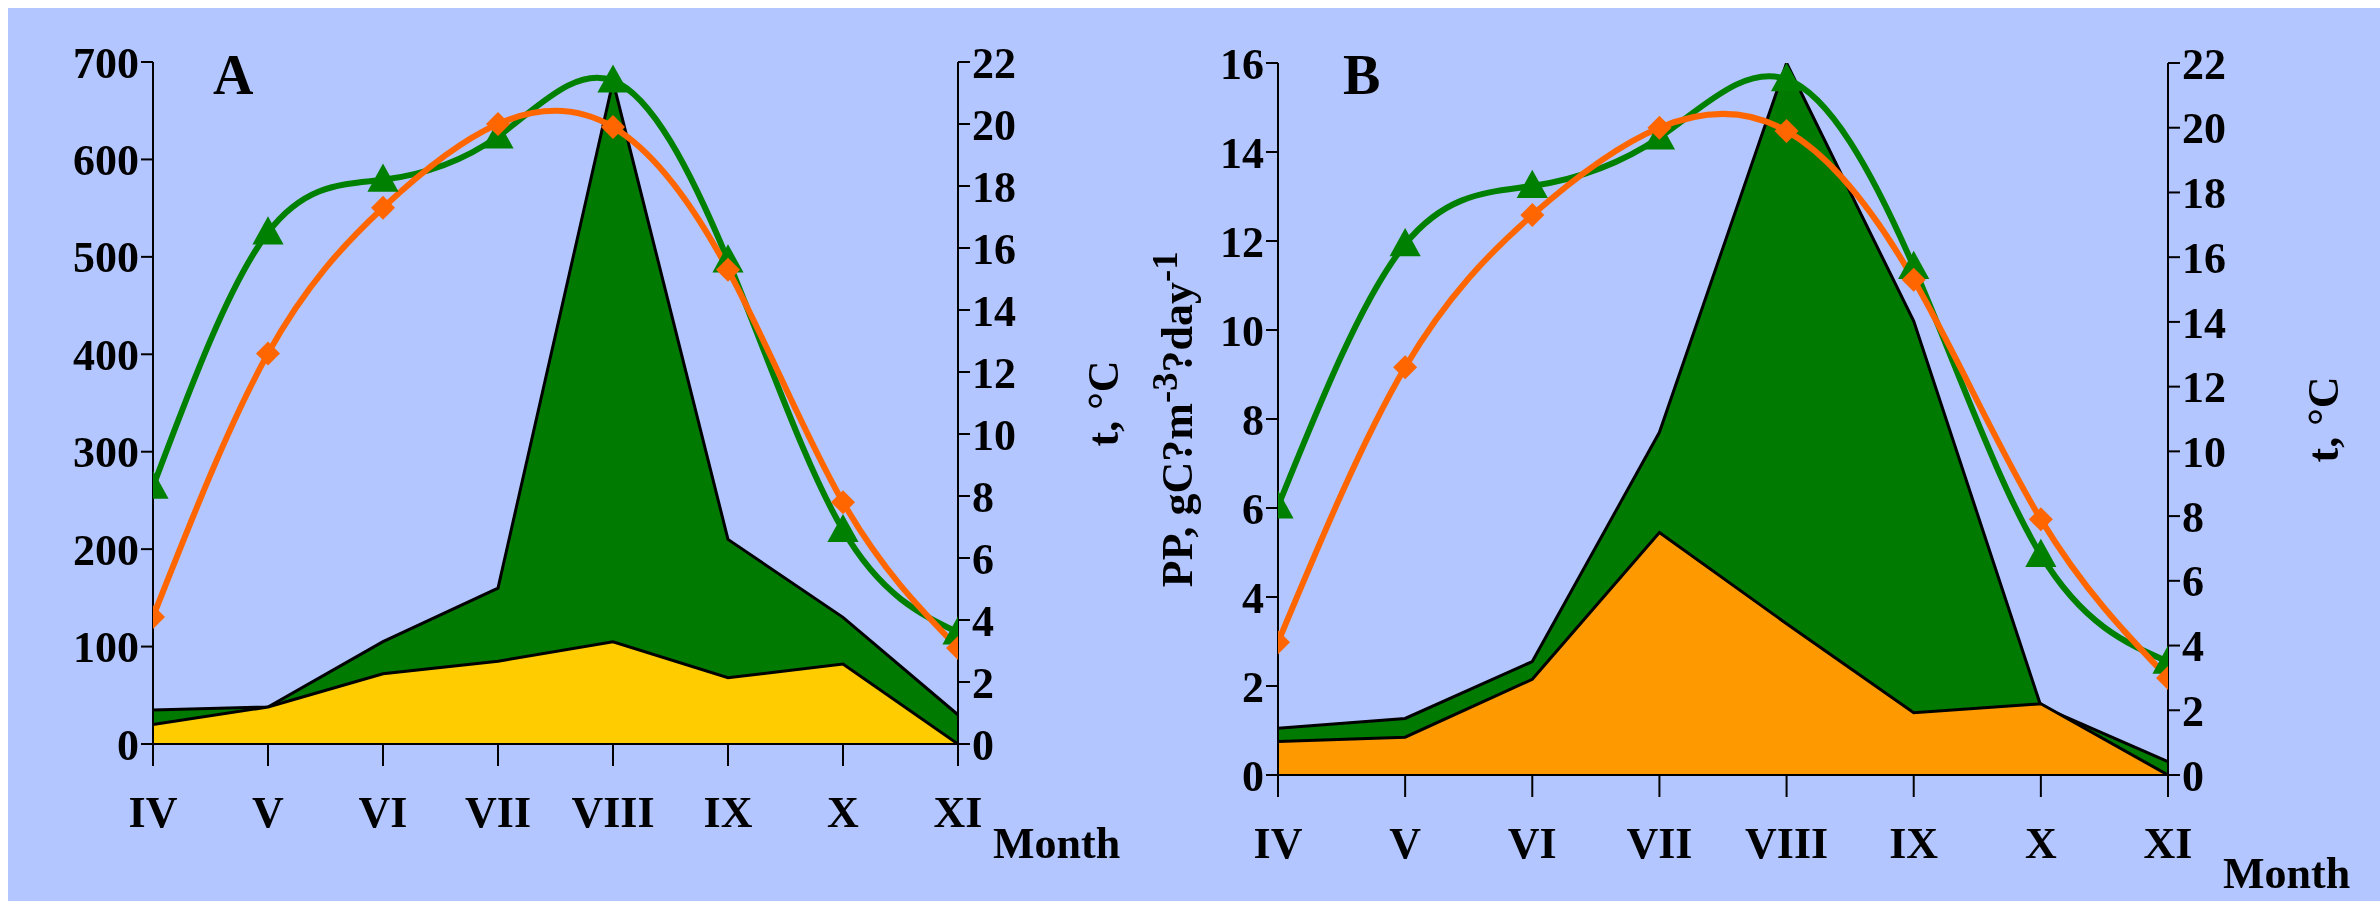  What do you see at coordinates (1362, 75) in the screenshot?
I see `chart-title: B` at bounding box center [1362, 75].